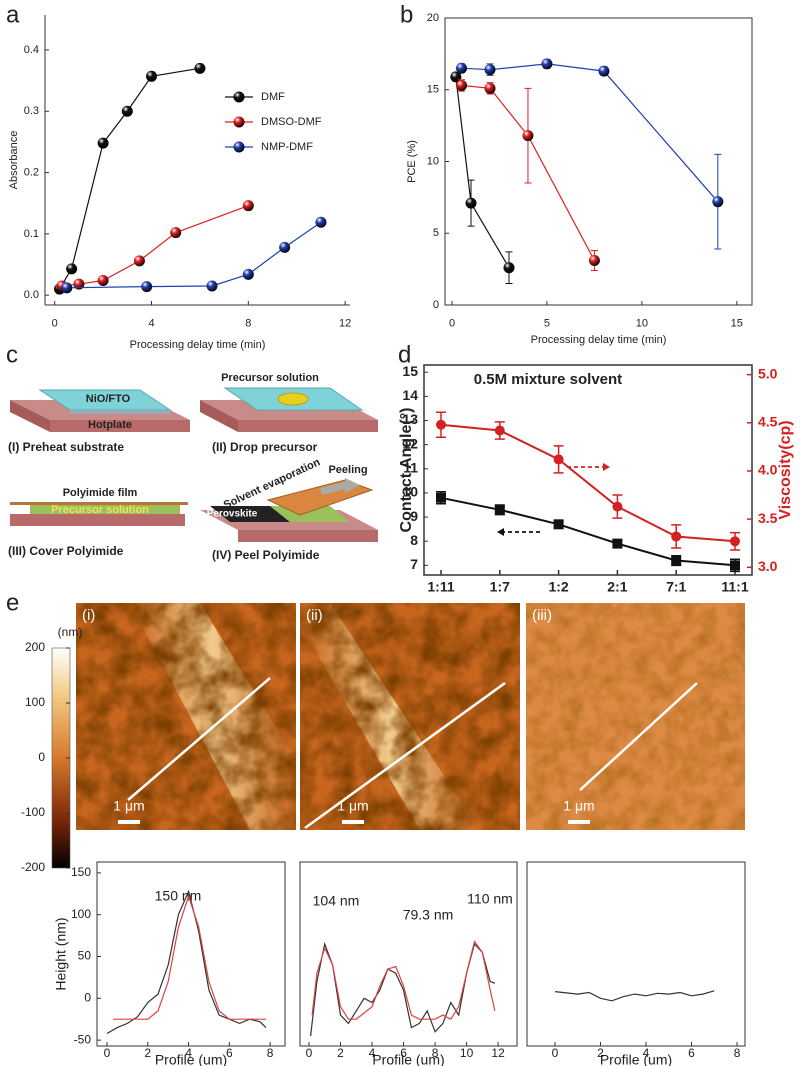 The height and width of the screenshot is (1066, 800). Describe the element at coordinates (345, 323) in the screenshot. I see `x-tick-label: 12` at that location.